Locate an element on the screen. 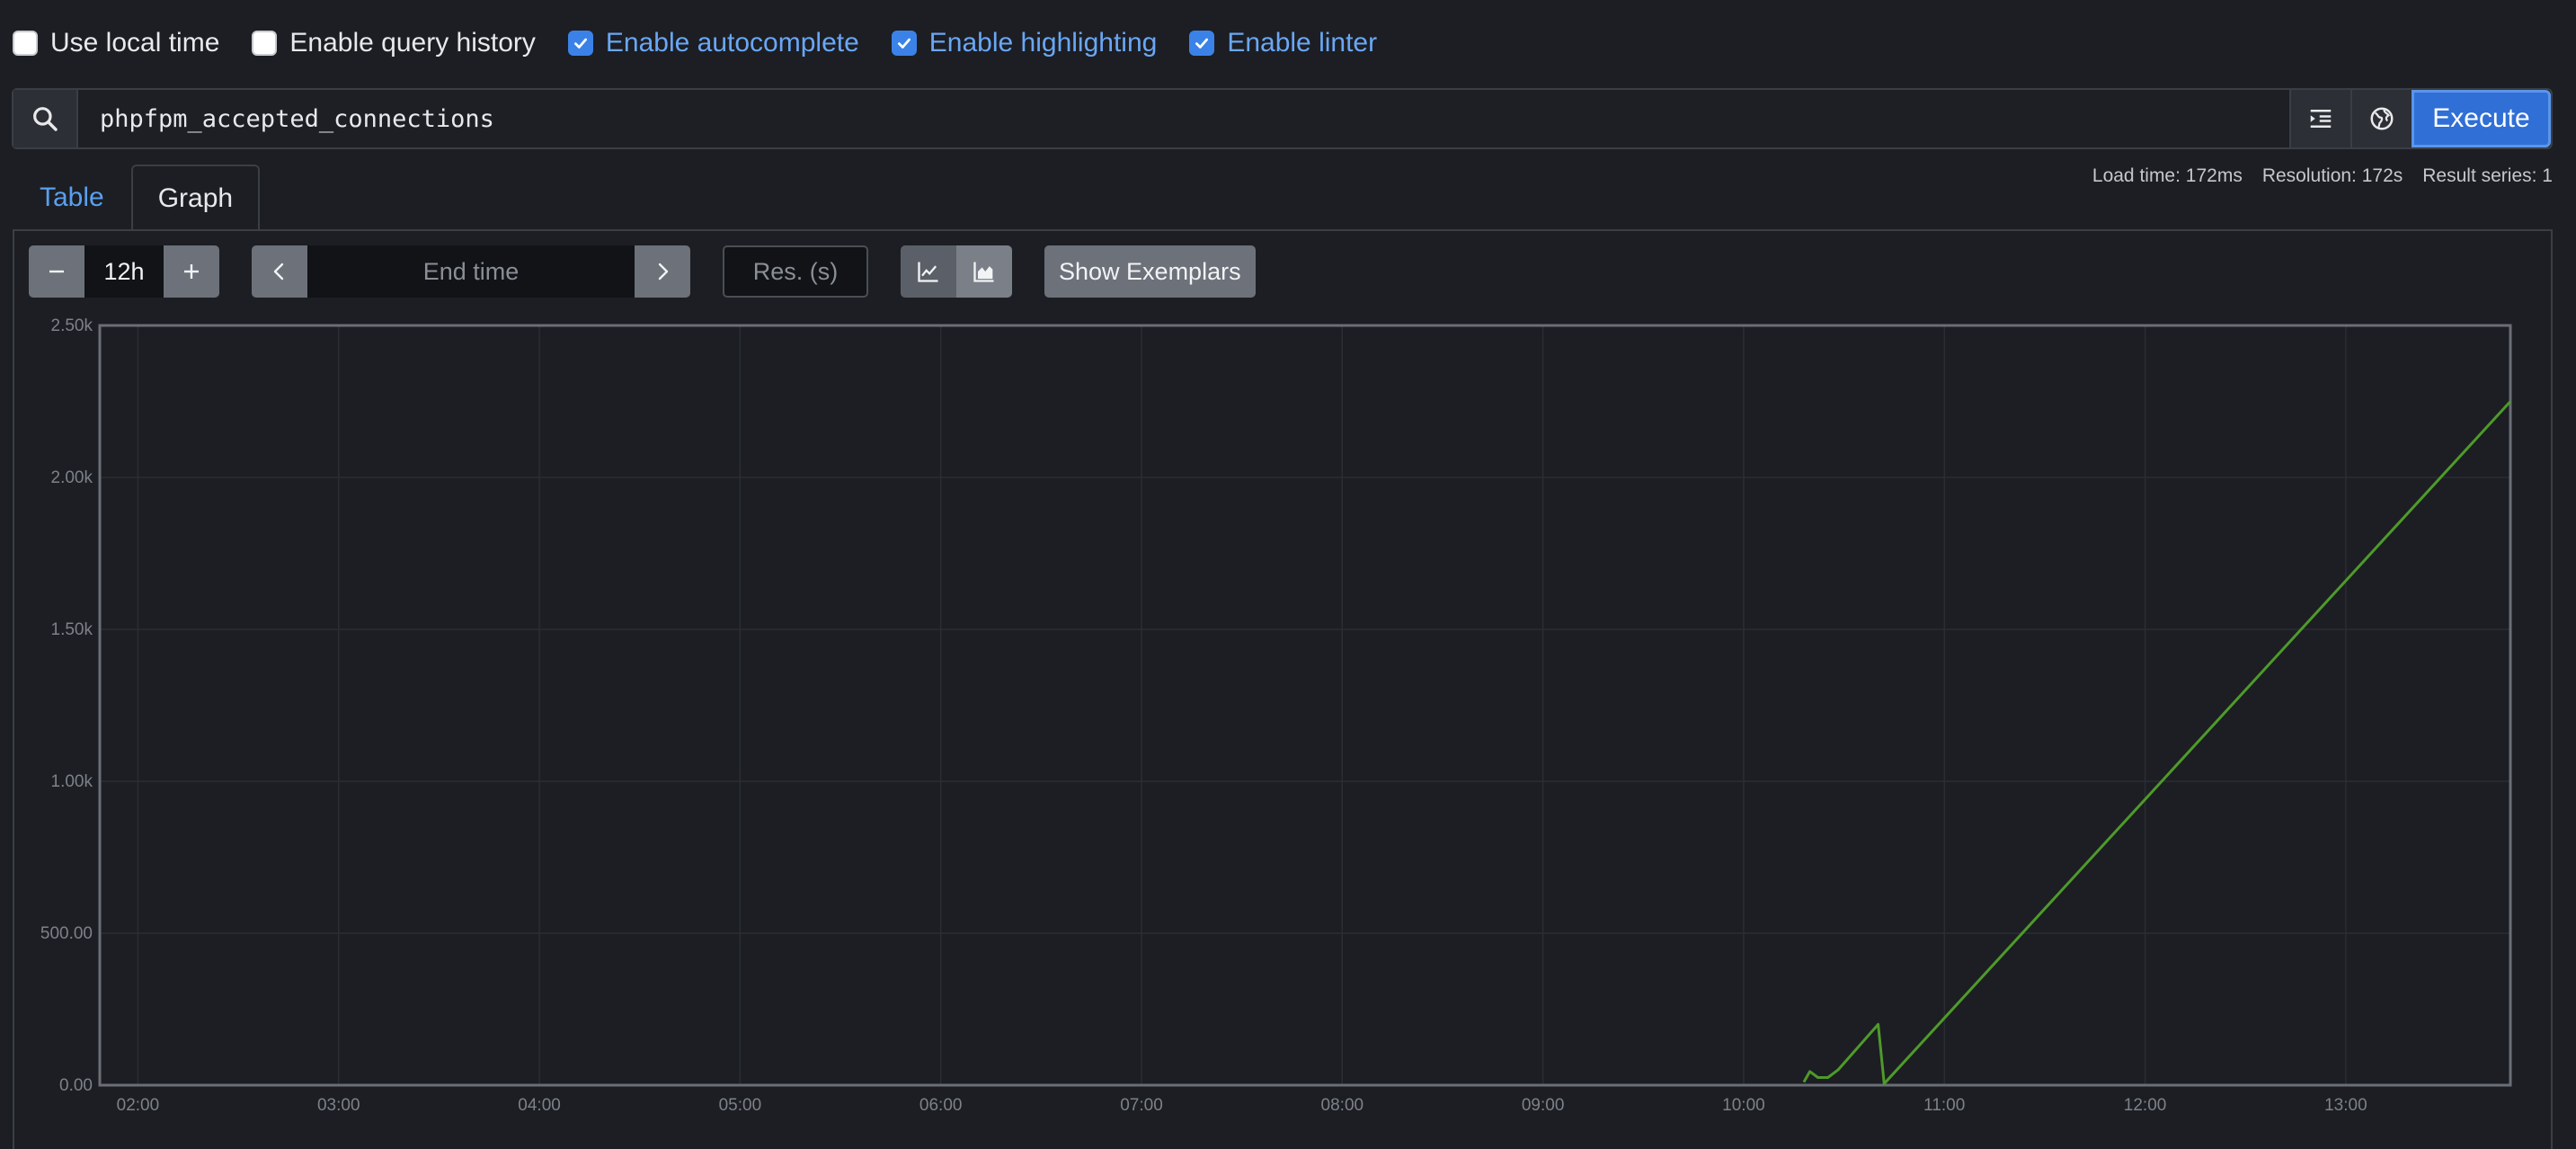  plus-icon is located at coordinates (191, 271).